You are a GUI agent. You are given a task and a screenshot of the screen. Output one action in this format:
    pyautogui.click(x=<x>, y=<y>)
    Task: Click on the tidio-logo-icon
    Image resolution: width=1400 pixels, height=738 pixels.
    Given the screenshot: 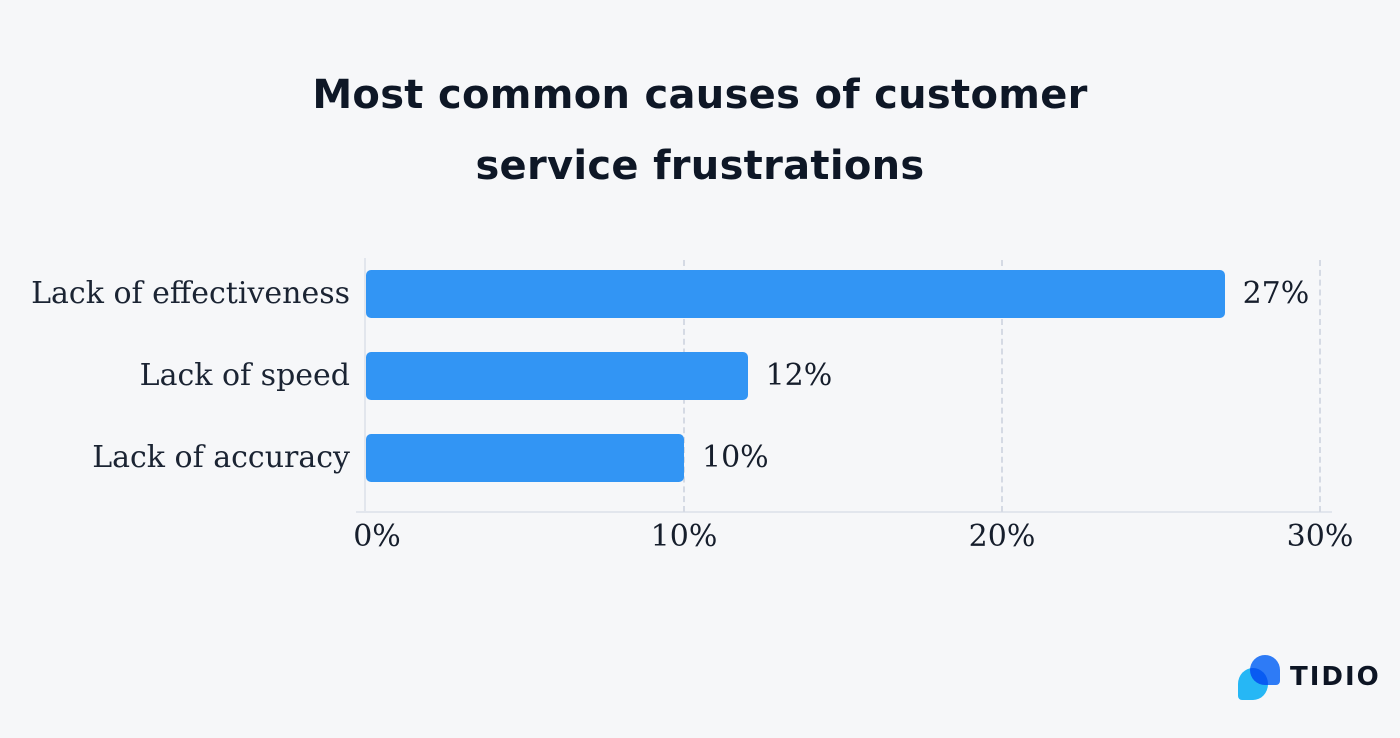 What is the action you would take?
    pyautogui.click(x=1260, y=677)
    